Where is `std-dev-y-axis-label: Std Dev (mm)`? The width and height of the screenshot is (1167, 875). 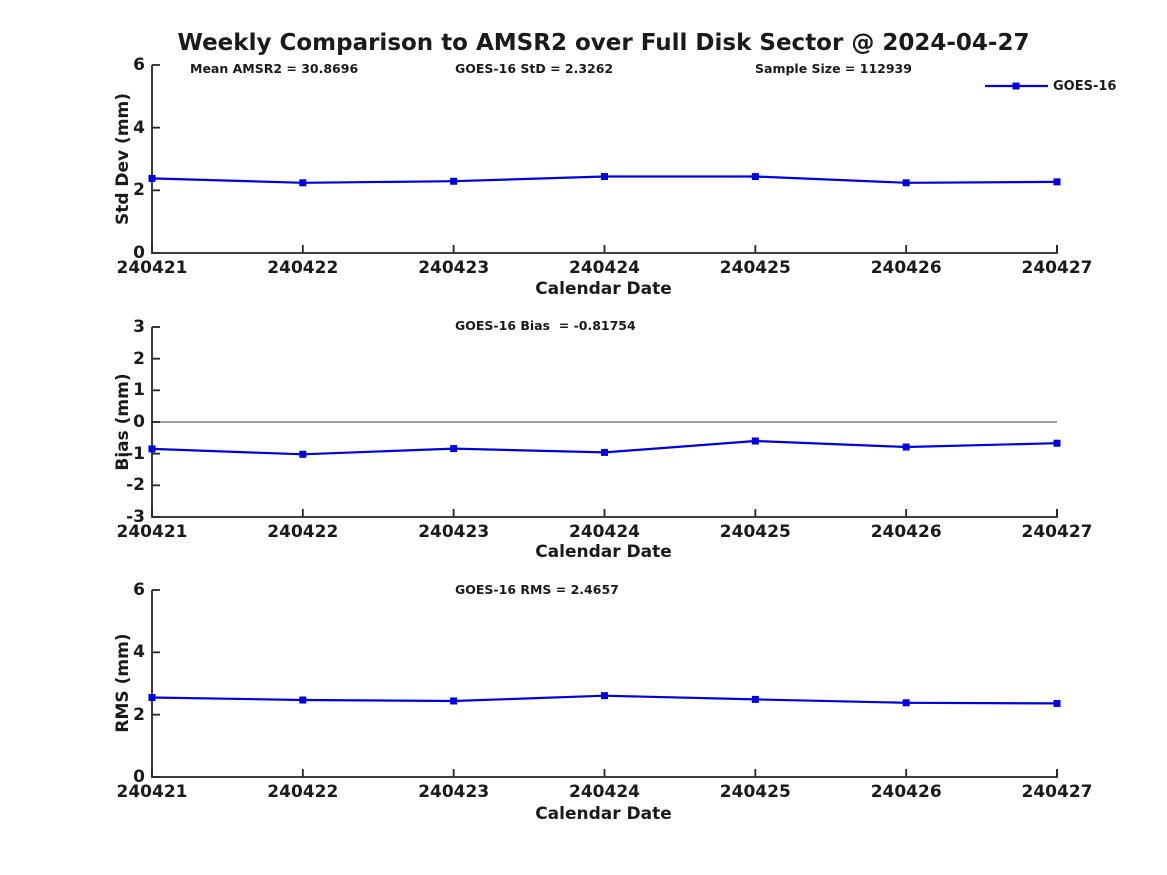 std-dev-y-axis-label: Std Dev (mm) is located at coordinates (123, 159).